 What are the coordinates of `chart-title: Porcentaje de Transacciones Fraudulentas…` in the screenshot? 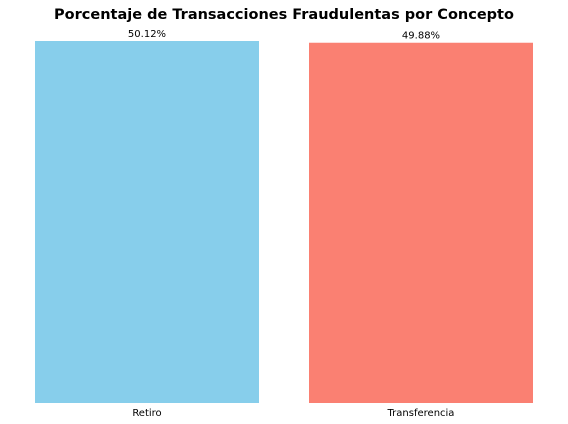 It's located at (284, 15).